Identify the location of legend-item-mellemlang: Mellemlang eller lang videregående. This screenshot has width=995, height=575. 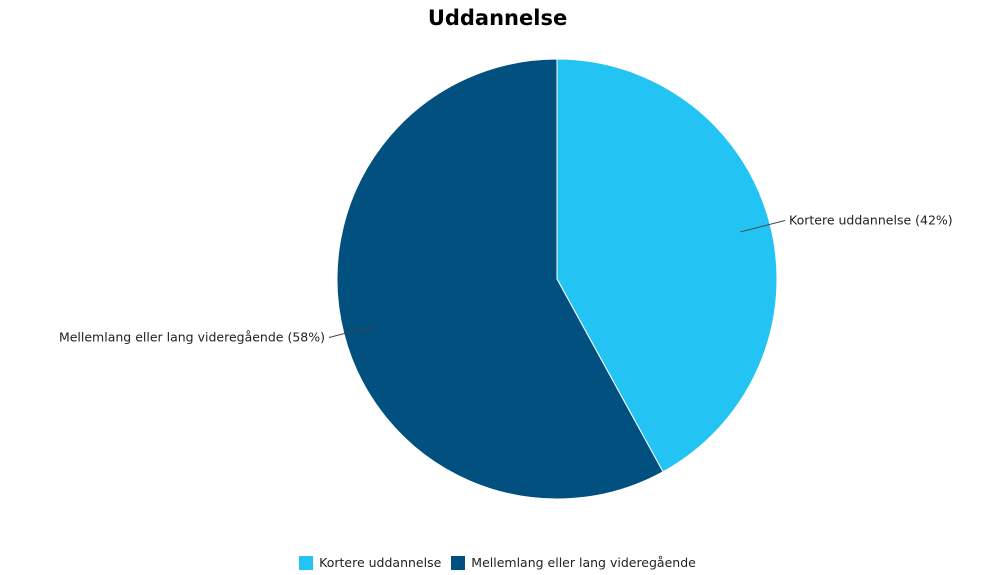
(573, 562).